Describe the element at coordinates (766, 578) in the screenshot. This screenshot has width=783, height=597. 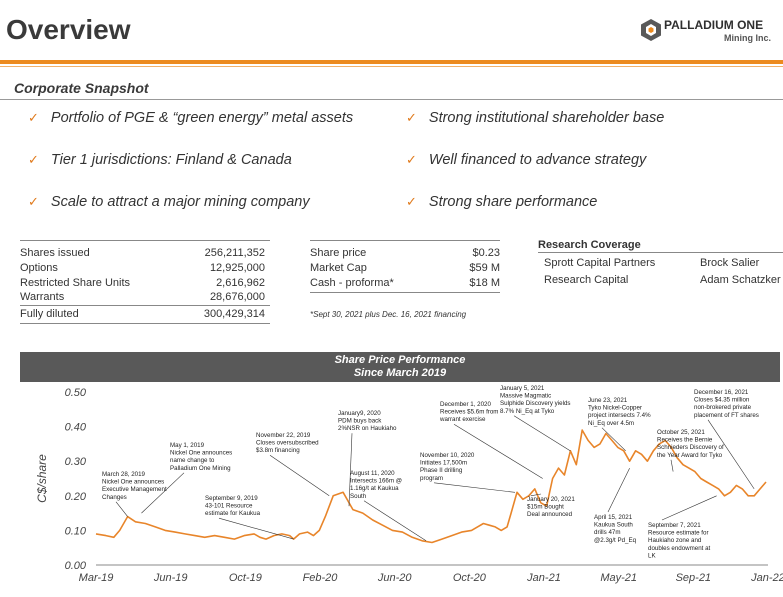
I see `x-tick-label: Jan-22` at that location.